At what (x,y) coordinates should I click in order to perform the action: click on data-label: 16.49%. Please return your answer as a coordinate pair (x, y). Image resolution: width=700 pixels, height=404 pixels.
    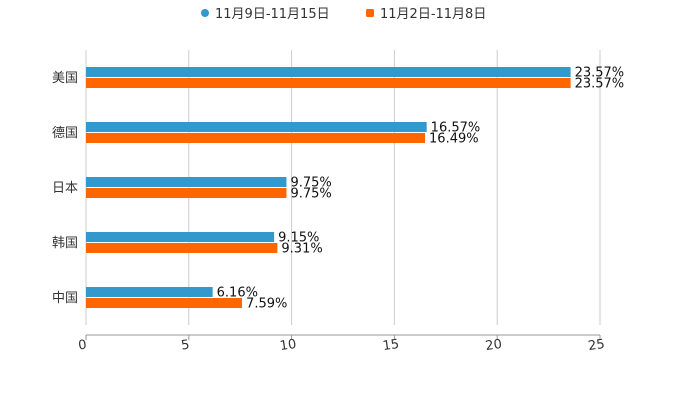
    Looking at the image, I should click on (454, 139).